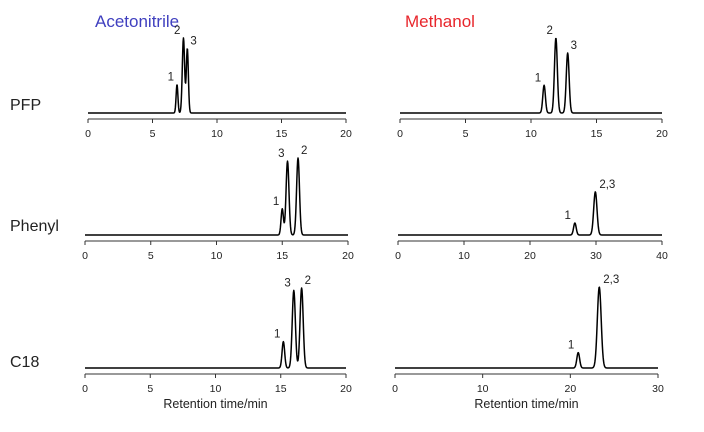 The image size is (704, 432). I want to click on column-title: Methanol, so click(440, 21).